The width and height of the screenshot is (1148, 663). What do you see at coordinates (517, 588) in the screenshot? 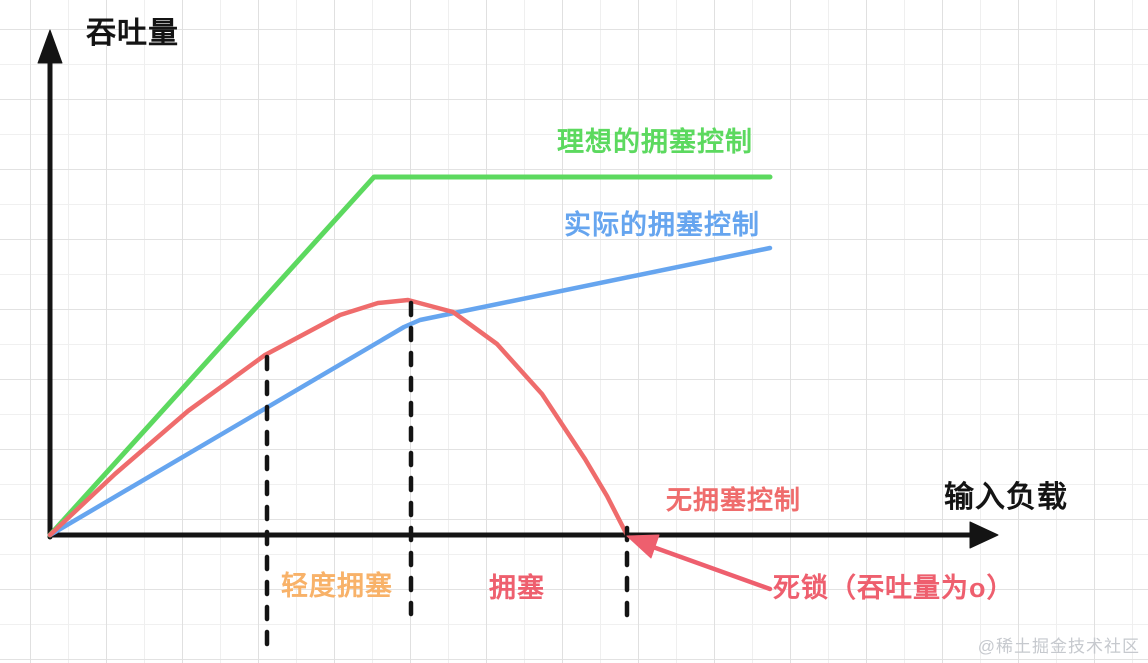
I see `region-label-congestion: 拥塞` at bounding box center [517, 588].